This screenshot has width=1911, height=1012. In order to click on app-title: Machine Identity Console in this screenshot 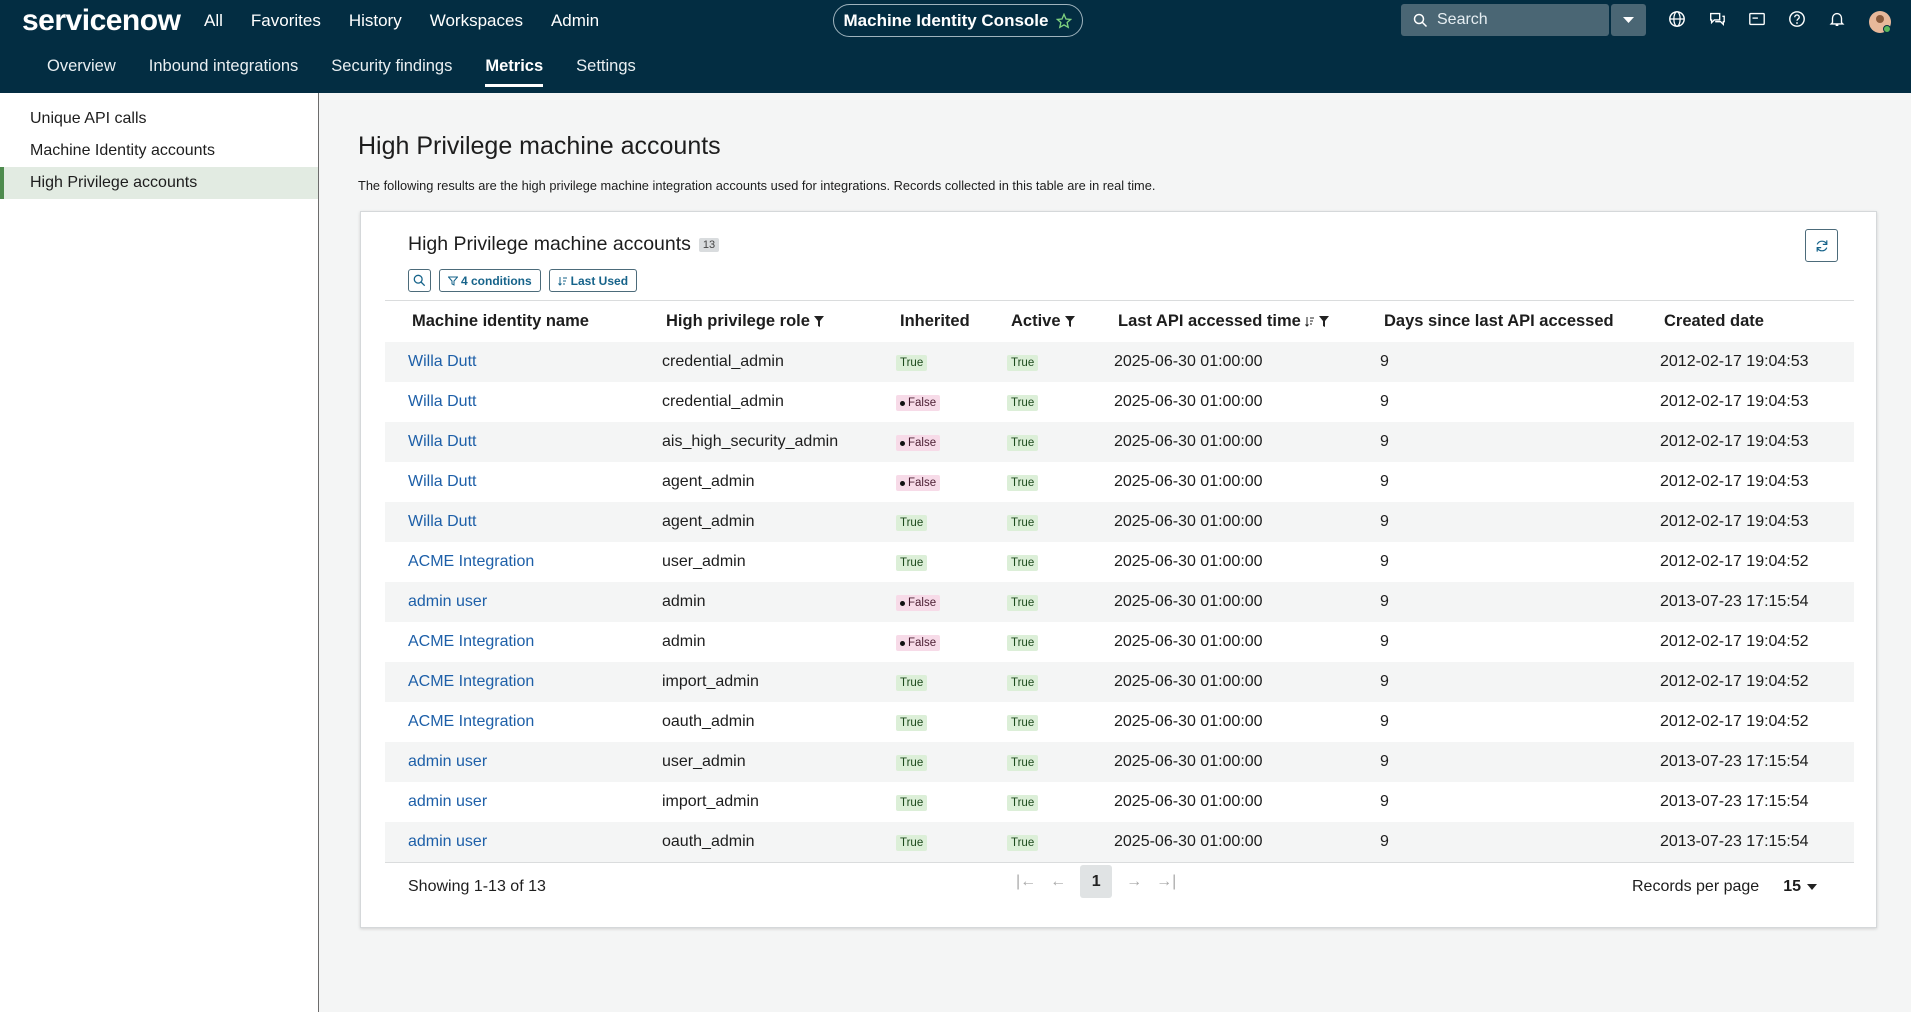, I will do `click(958, 20)`.